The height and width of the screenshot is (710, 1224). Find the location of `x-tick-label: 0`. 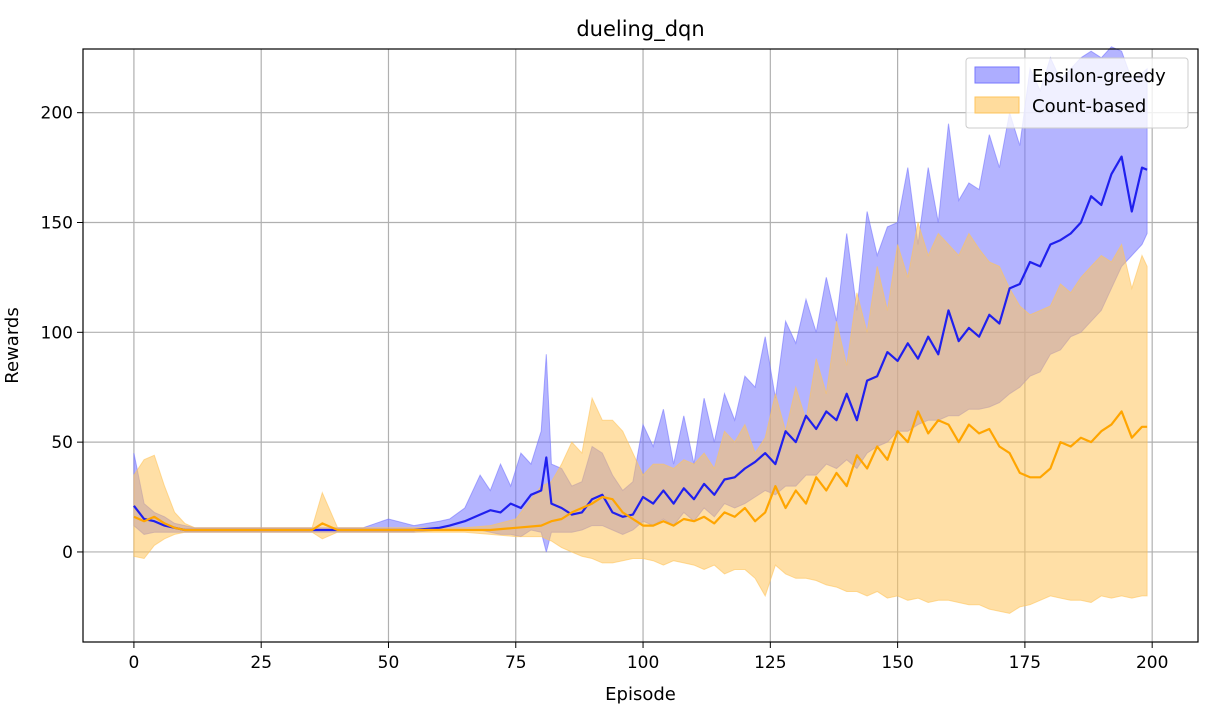

x-tick-label: 0 is located at coordinates (133, 663).